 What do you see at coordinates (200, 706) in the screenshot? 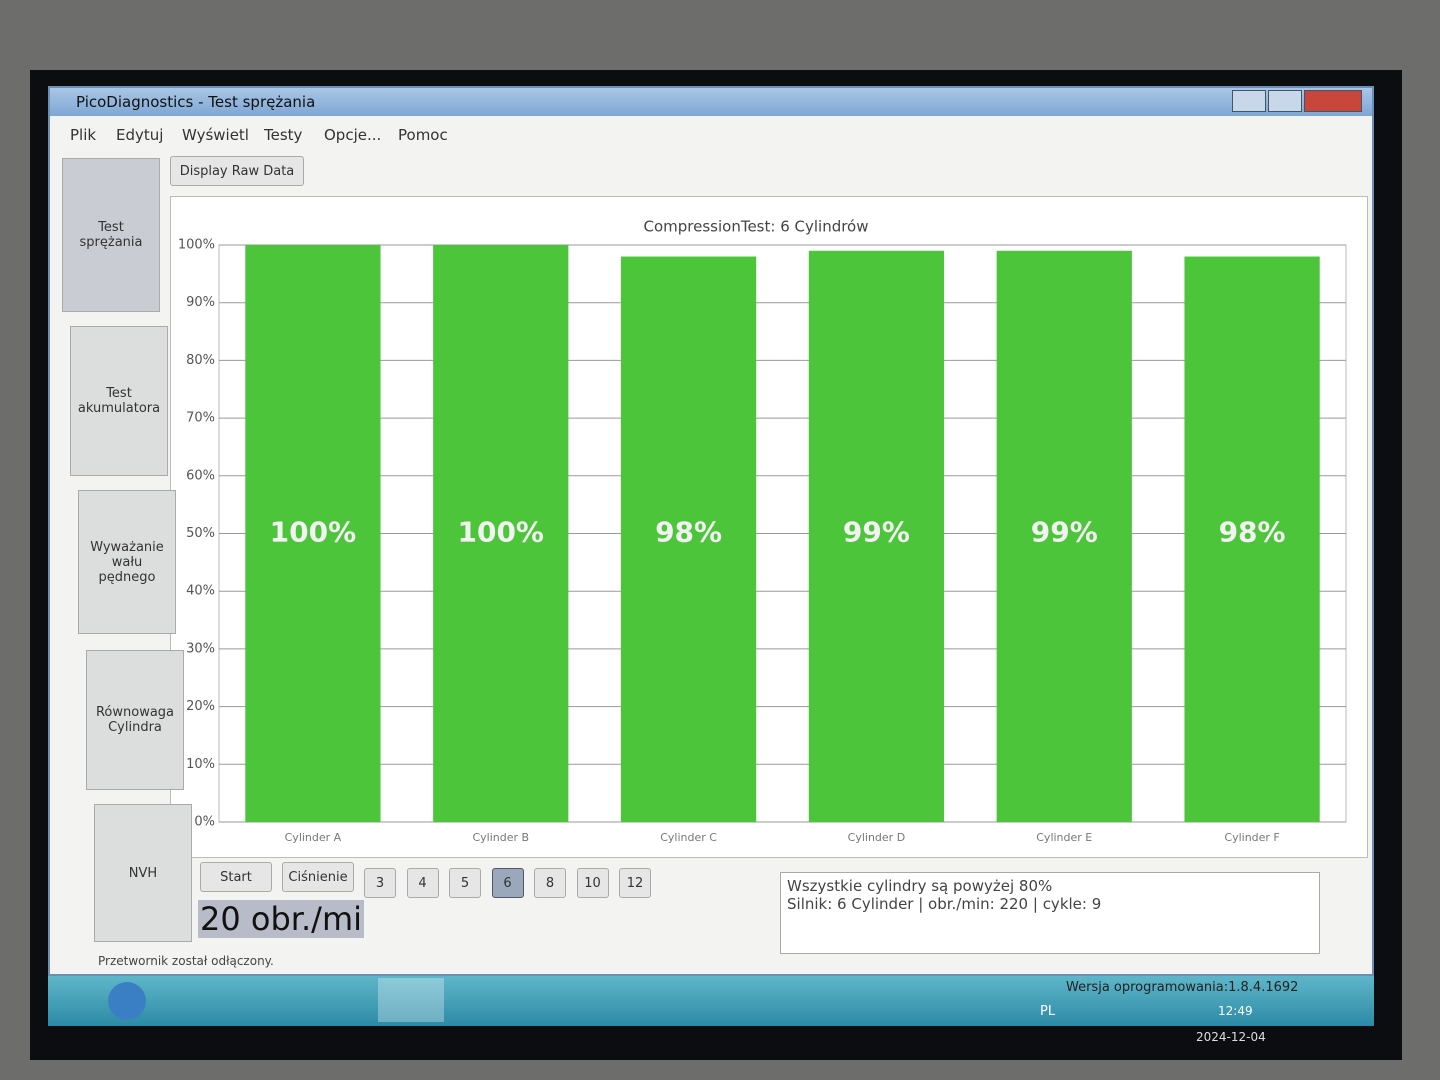
I see `y-tick-label: 20%` at bounding box center [200, 706].